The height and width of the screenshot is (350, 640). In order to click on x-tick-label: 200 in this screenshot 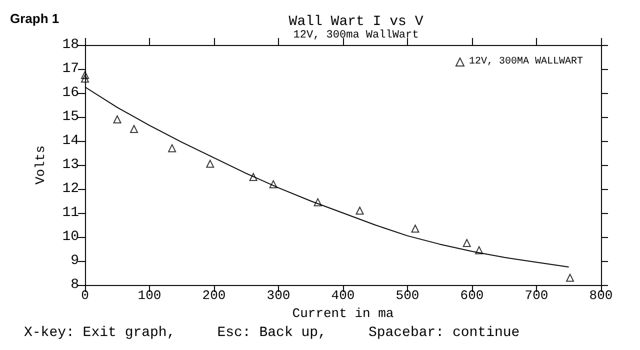, I will do `click(214, 295)`.